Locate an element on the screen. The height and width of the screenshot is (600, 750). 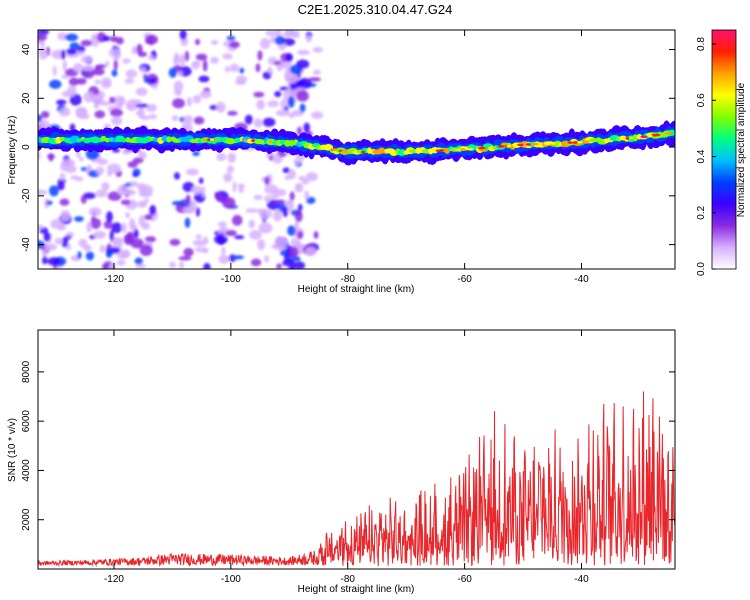
spectrogram-y-tick-label: 20 is located at coordinates (26, 98).